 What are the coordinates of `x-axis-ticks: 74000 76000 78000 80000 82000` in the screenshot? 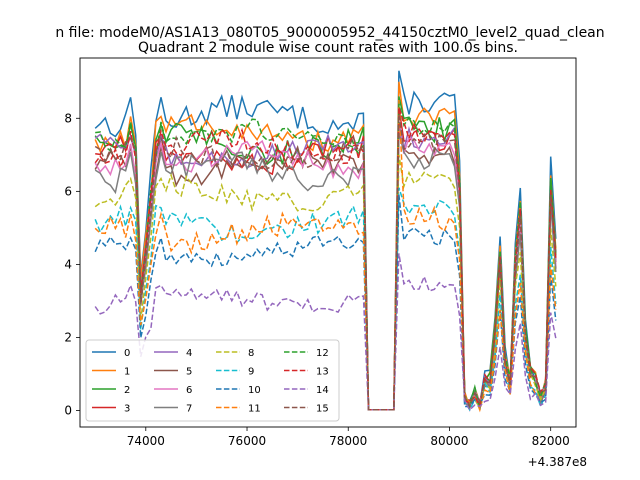 It's located at (348, 437).